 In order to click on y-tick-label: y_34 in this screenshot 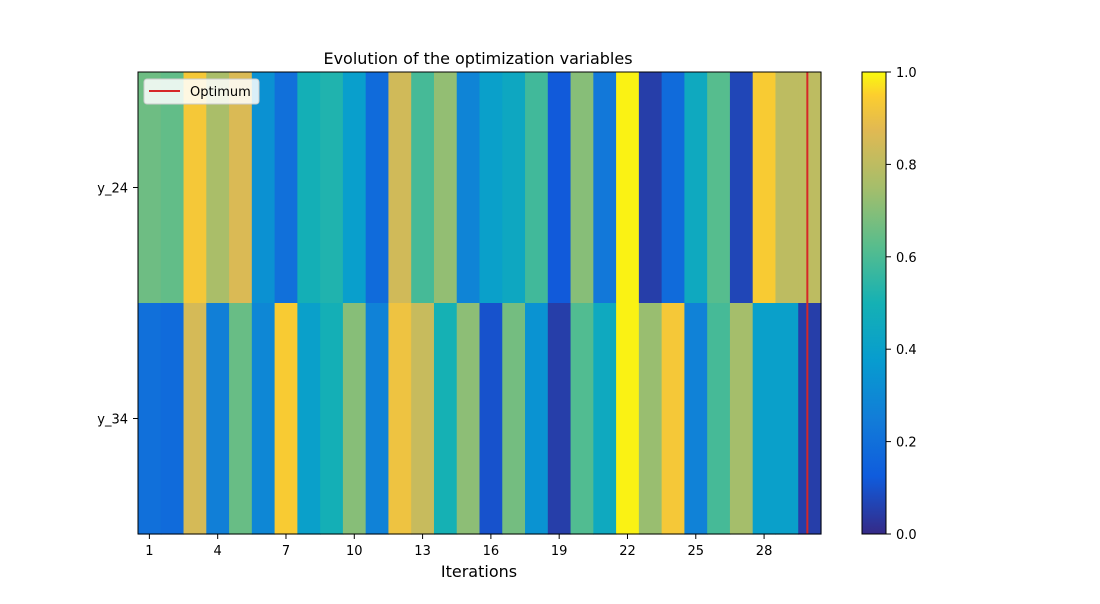, I will do `click(112, 420)`.